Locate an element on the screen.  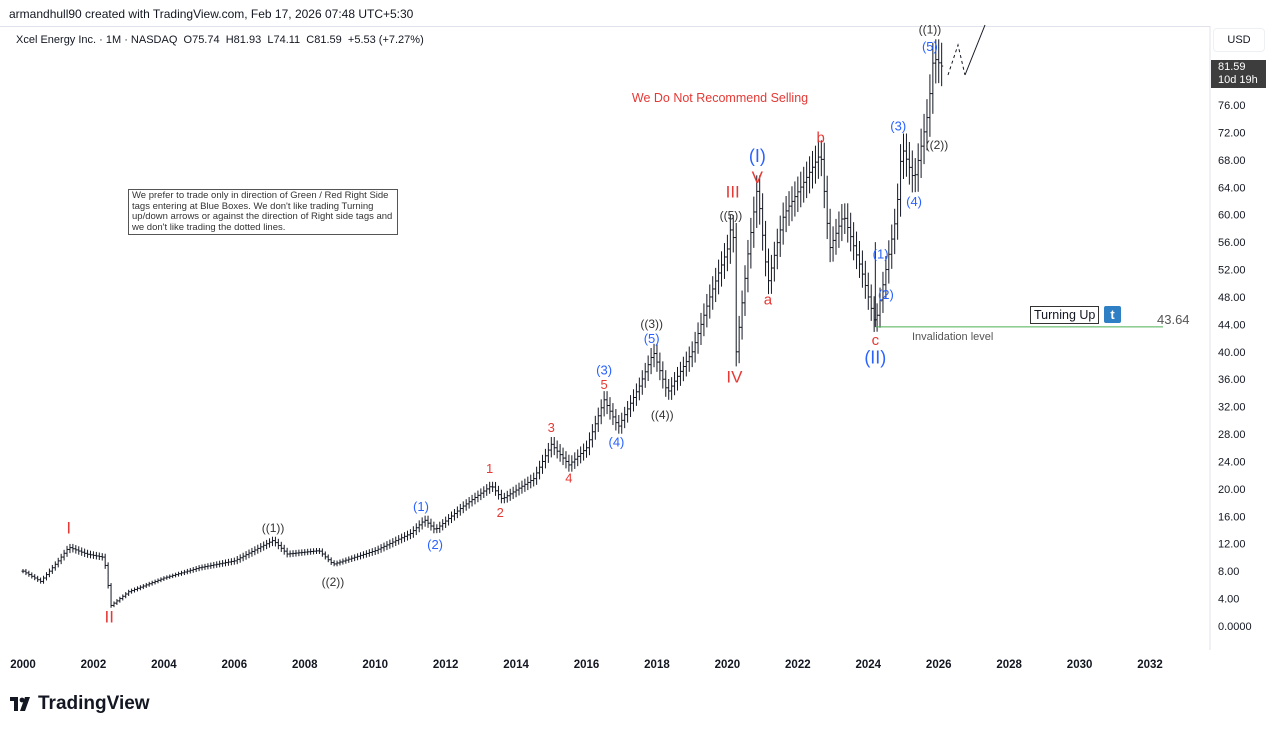
x-tick-label: 2002 is located at coordinates (94, 665).